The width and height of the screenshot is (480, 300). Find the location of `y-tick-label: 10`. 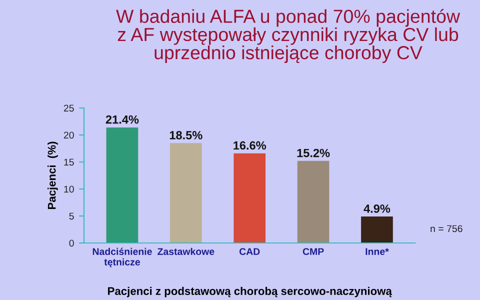

y-tick-label: 10 is located at coordinates (69, 189).